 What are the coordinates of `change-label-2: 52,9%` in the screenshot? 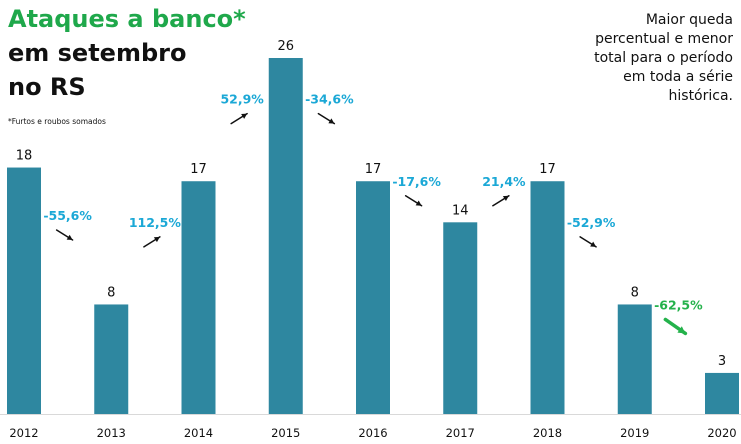 It's located at (242, 99).